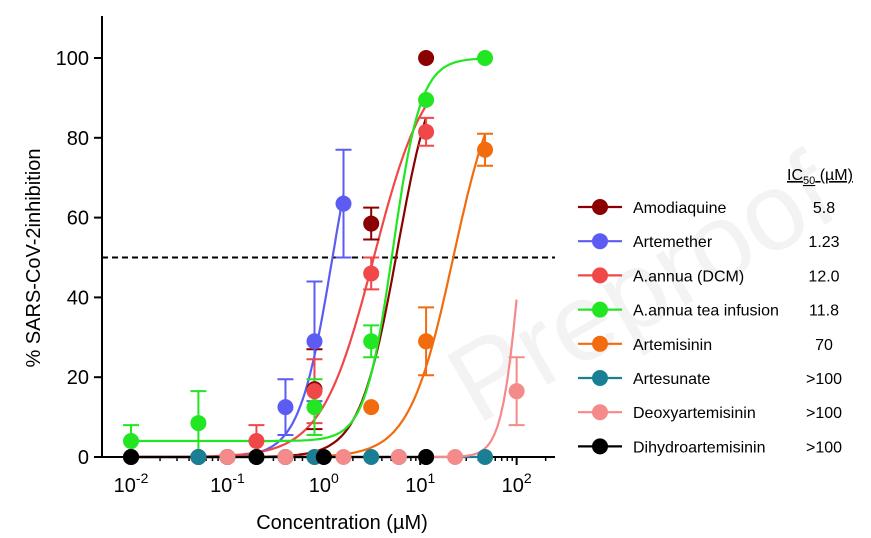 Image resolution: width=871 pixels, height=538 pixels. What do you see at coordinates (78, 139) in the screenshot?
I see `y-tick-label: 80` at bounding box center [78, 139].